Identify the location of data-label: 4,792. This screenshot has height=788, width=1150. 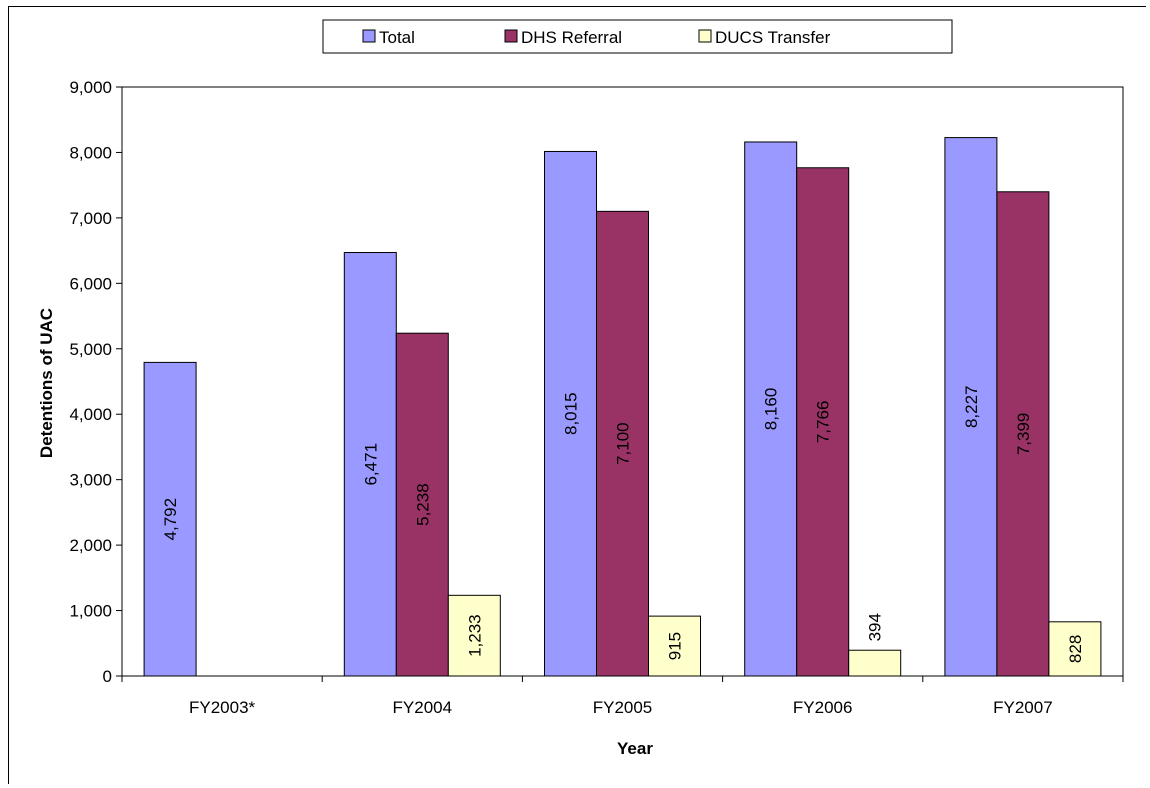
(170, 519).